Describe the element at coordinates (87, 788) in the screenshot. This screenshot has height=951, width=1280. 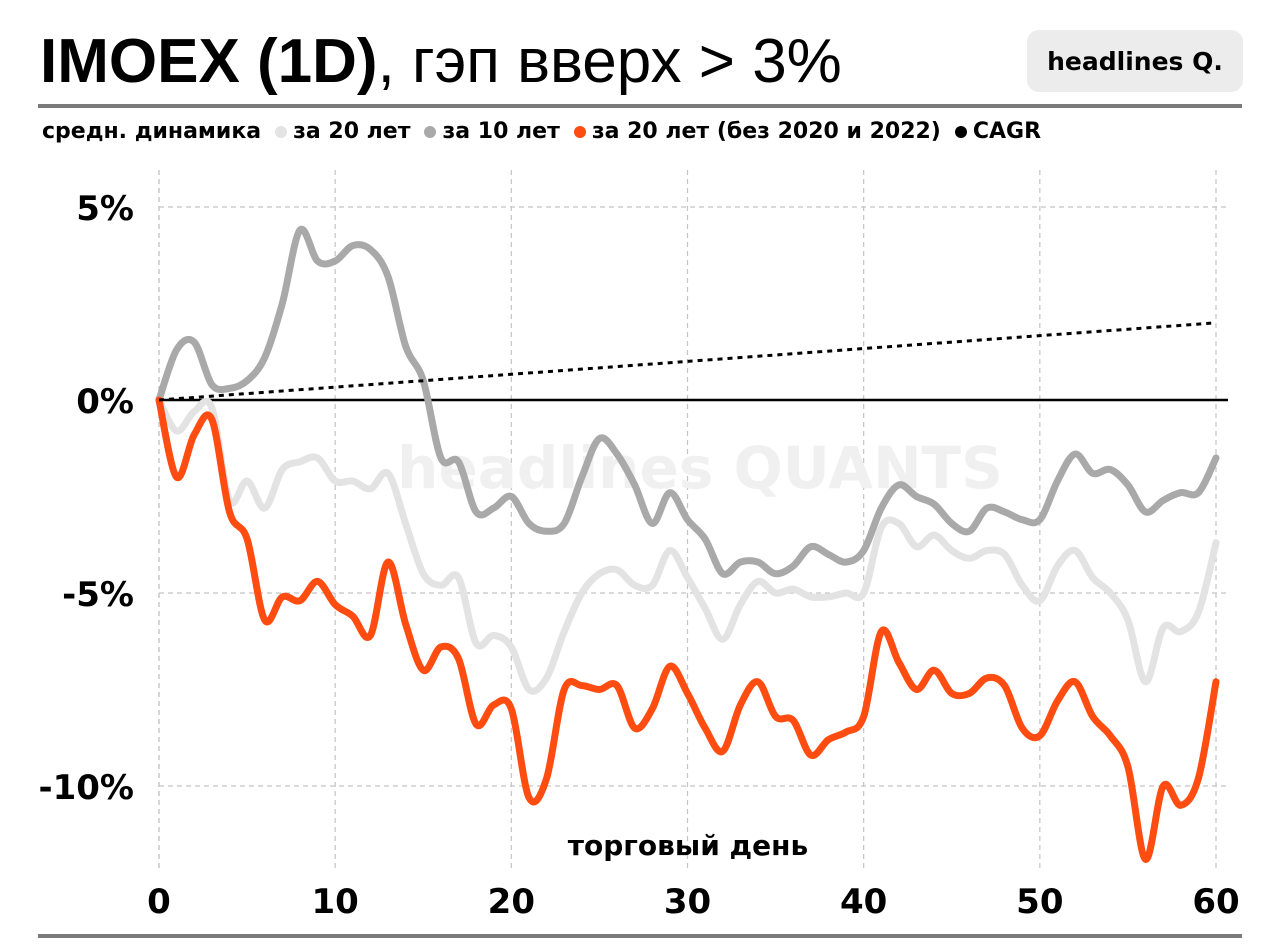
I see `y-tick-label: -10%` at that location.